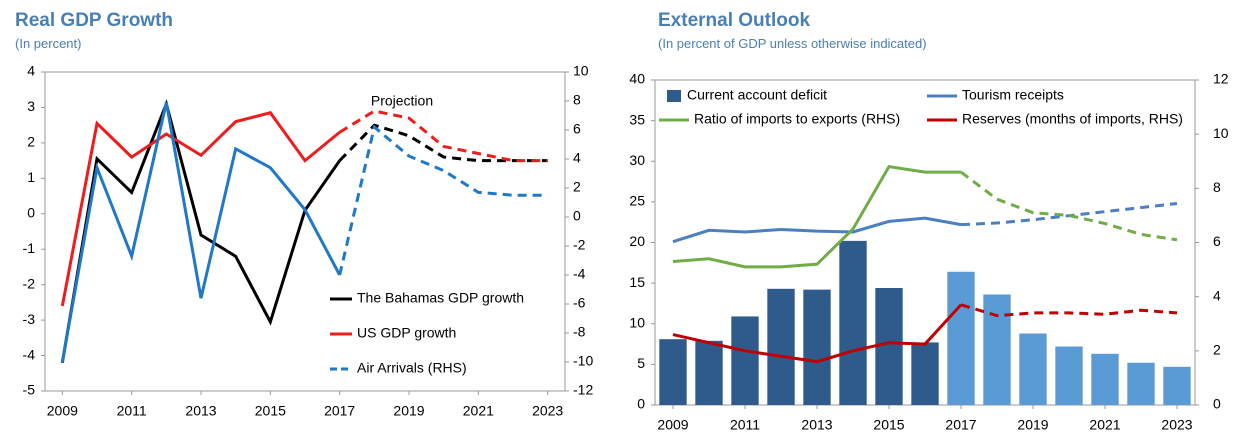  Describe the element at coordinates (29, 248) in the screenshot. I see `y-tick-label: -1` at that location.